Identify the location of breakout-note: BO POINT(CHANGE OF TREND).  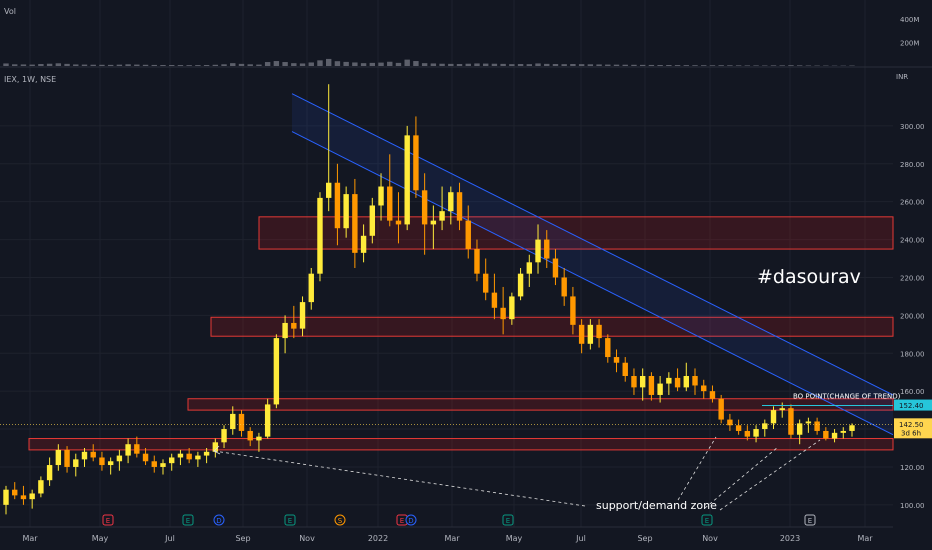
(847, 397).